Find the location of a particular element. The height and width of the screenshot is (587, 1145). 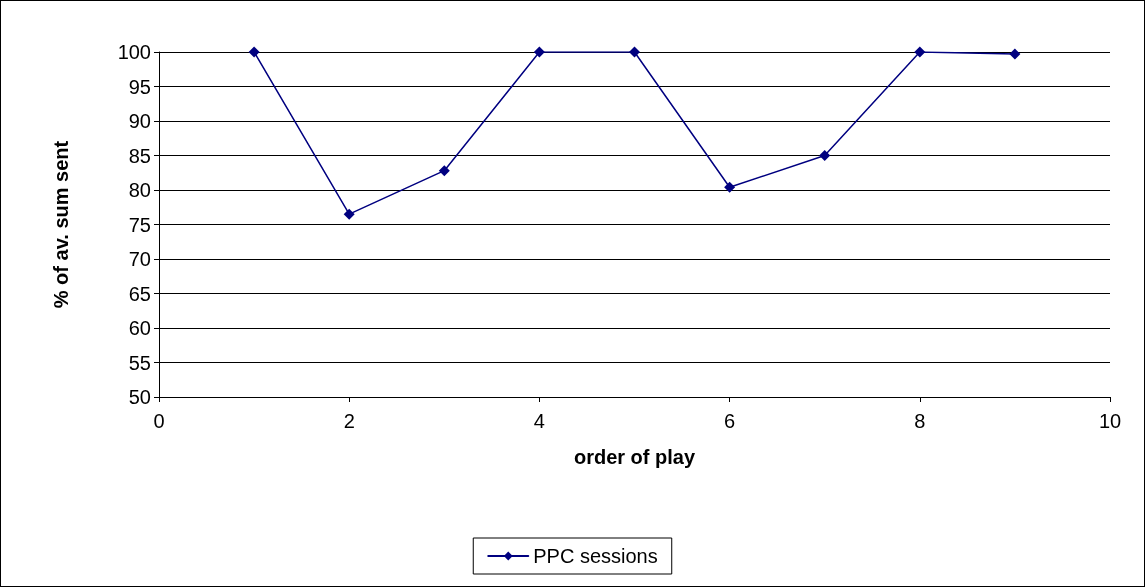

x-axis-title: order of play is located at coordinates (634, 457).